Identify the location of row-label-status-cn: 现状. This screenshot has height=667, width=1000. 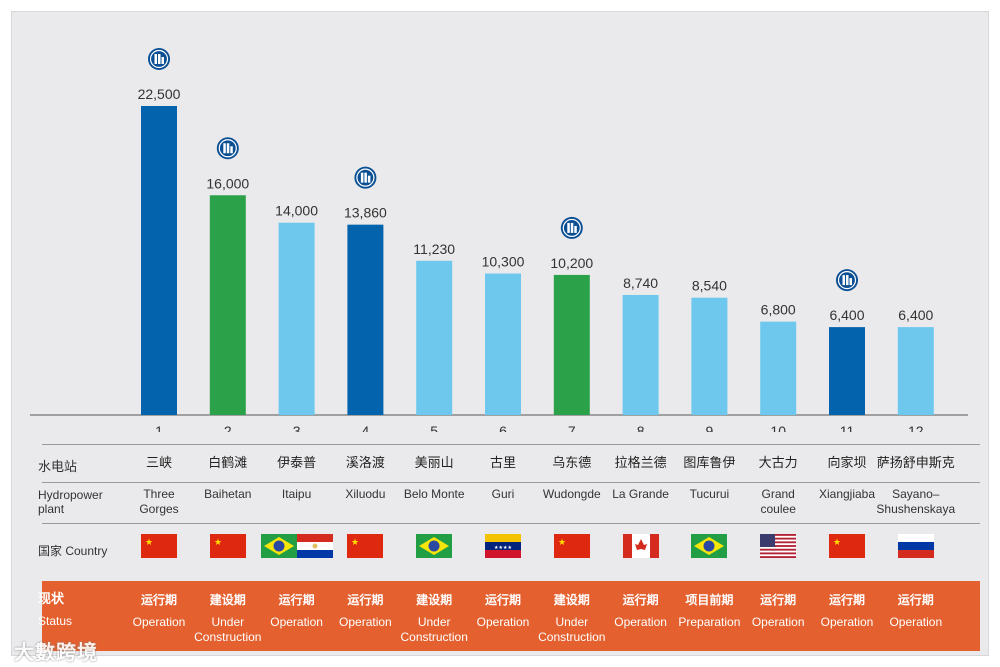
(51, 598).